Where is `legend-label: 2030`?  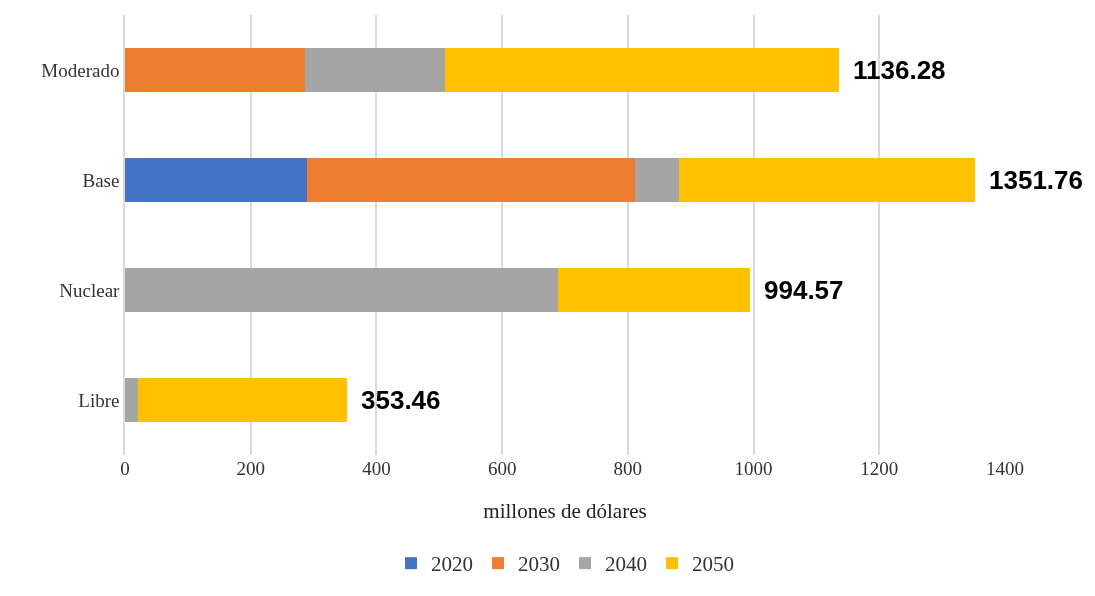
legend-label: 2030 is located at coordinates (539, 564).